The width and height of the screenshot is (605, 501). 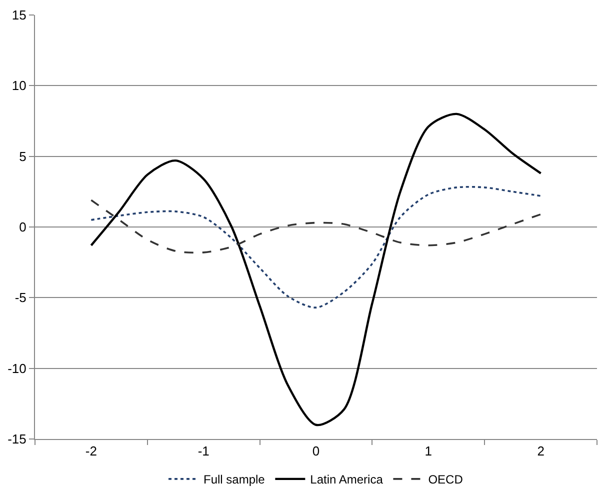 What do you see at coordinates (22, 227) in the screenshot?
I see `y-tick-label: 0` at bounding box center [22, 227].